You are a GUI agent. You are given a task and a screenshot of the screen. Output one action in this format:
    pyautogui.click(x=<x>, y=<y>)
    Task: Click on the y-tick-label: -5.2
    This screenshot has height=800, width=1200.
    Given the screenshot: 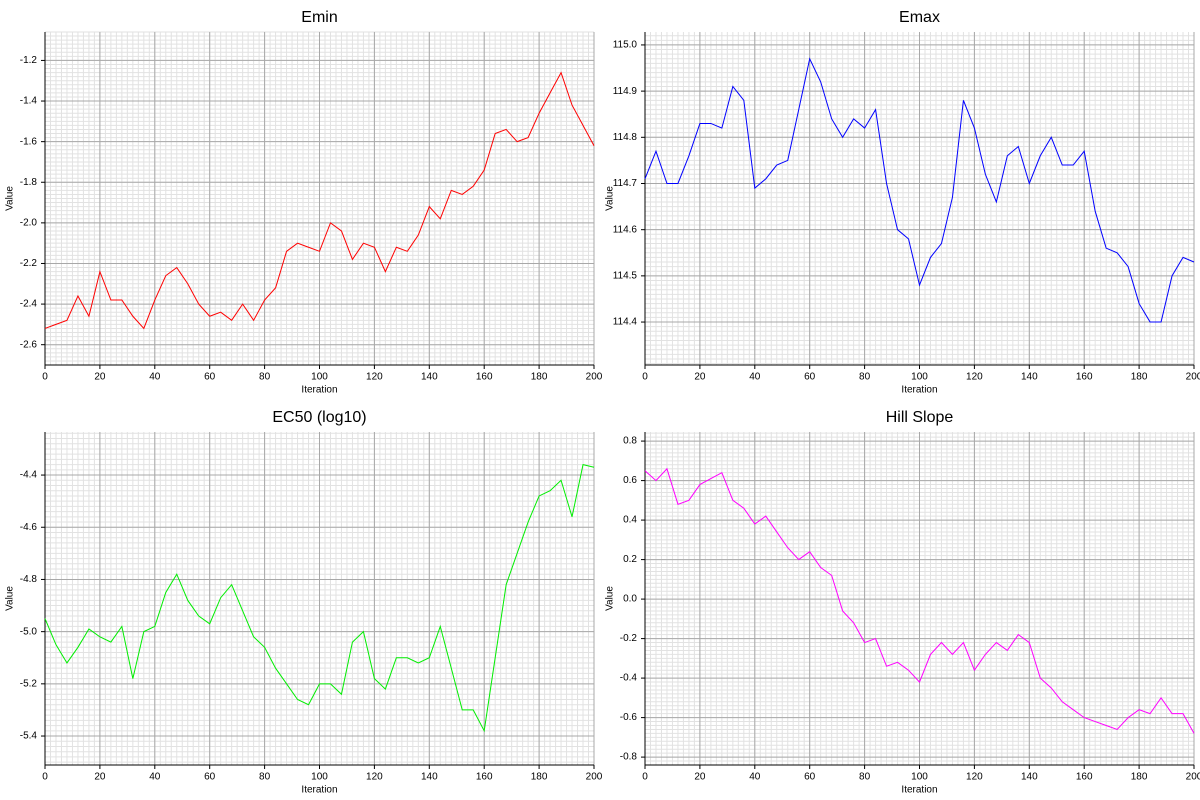 What is the action you would take?
    pyautogui.click(x=29, y=683)
    